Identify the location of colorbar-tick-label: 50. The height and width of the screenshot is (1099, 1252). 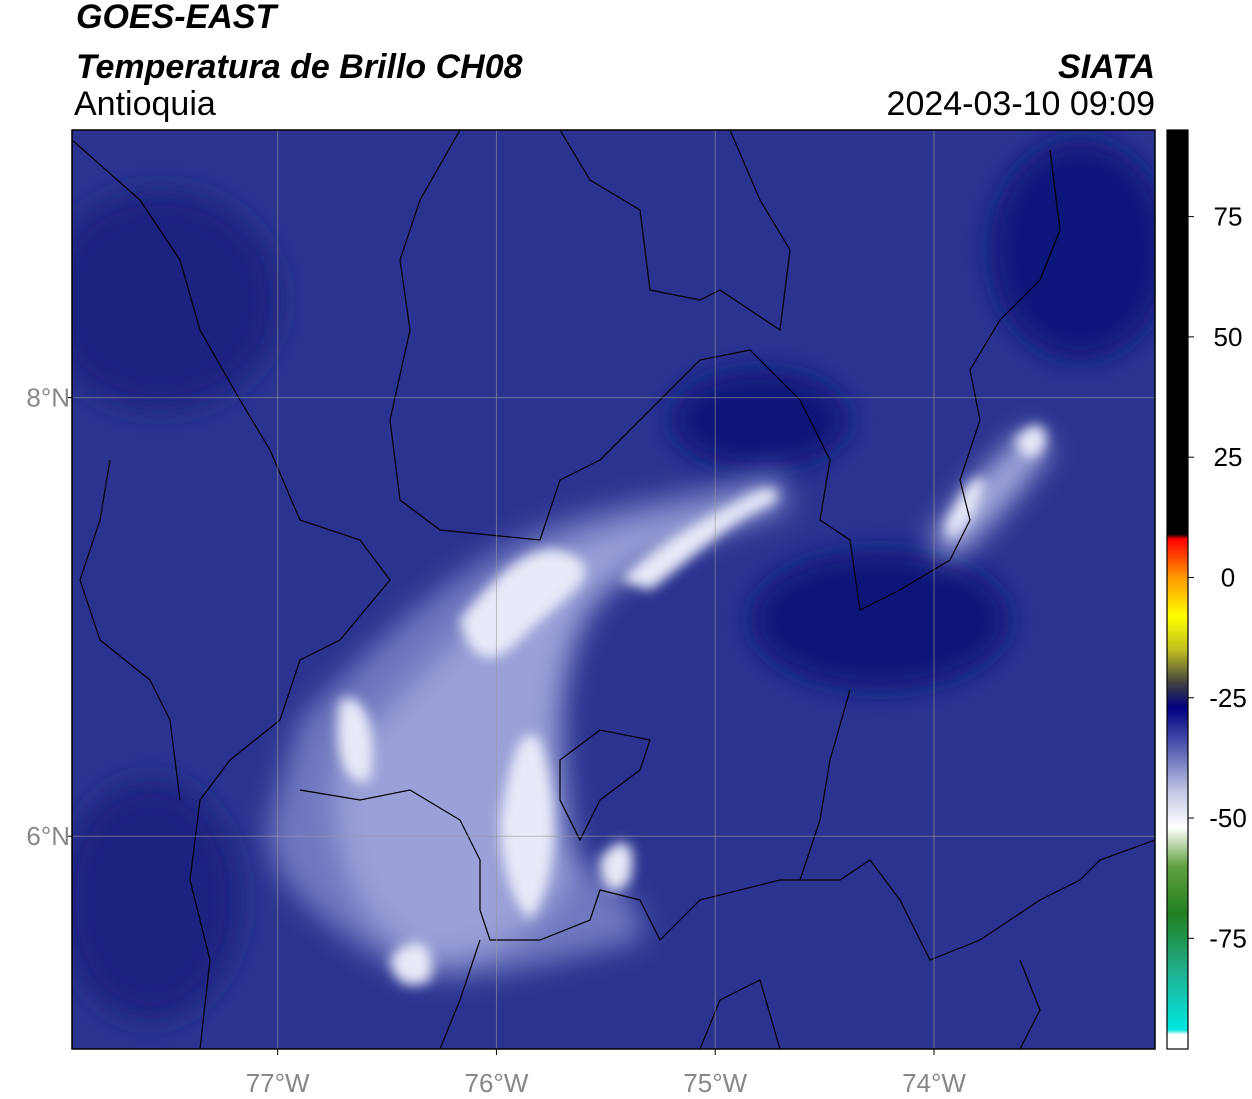
(1228, 337).